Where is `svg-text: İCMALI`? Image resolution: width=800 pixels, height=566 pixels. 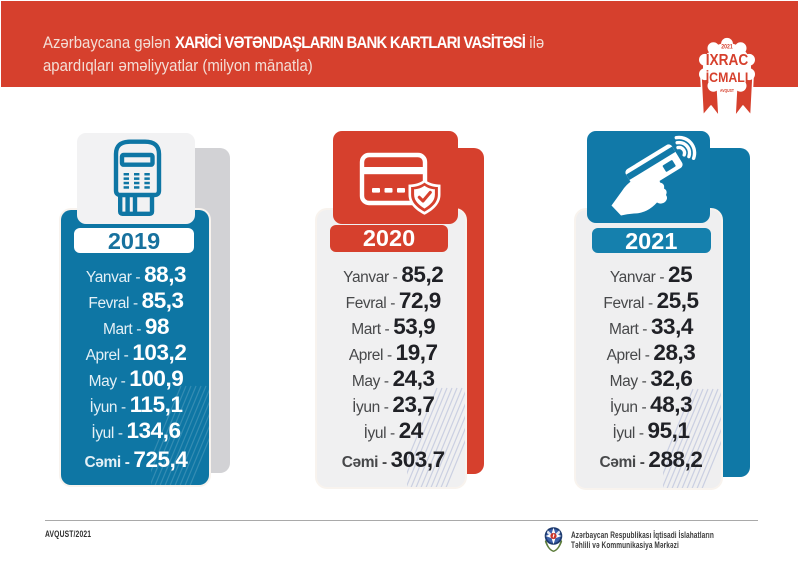
svg-text: İCMALI is located at coordinates (727, 77).